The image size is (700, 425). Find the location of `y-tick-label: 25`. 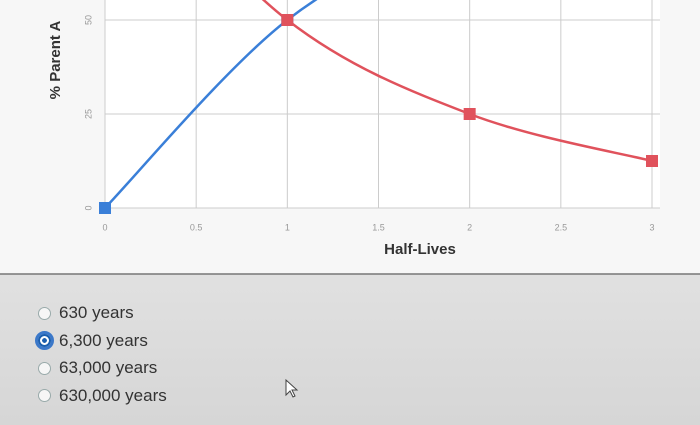

y-tick-label: 25 is located at coordinates (88, 114).